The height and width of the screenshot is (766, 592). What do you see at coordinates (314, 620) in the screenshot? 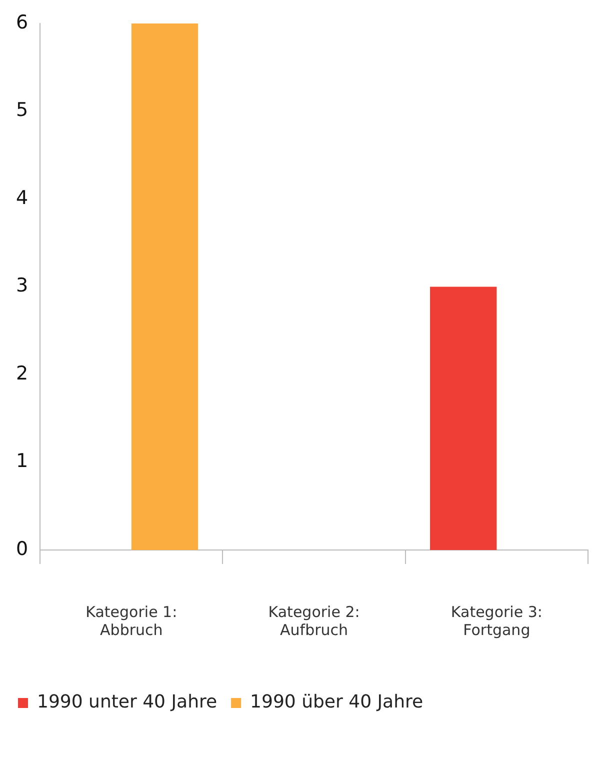
I see `x-tick-label: Kategorie 2: Aufbruch` at bounding box center [314, 620].